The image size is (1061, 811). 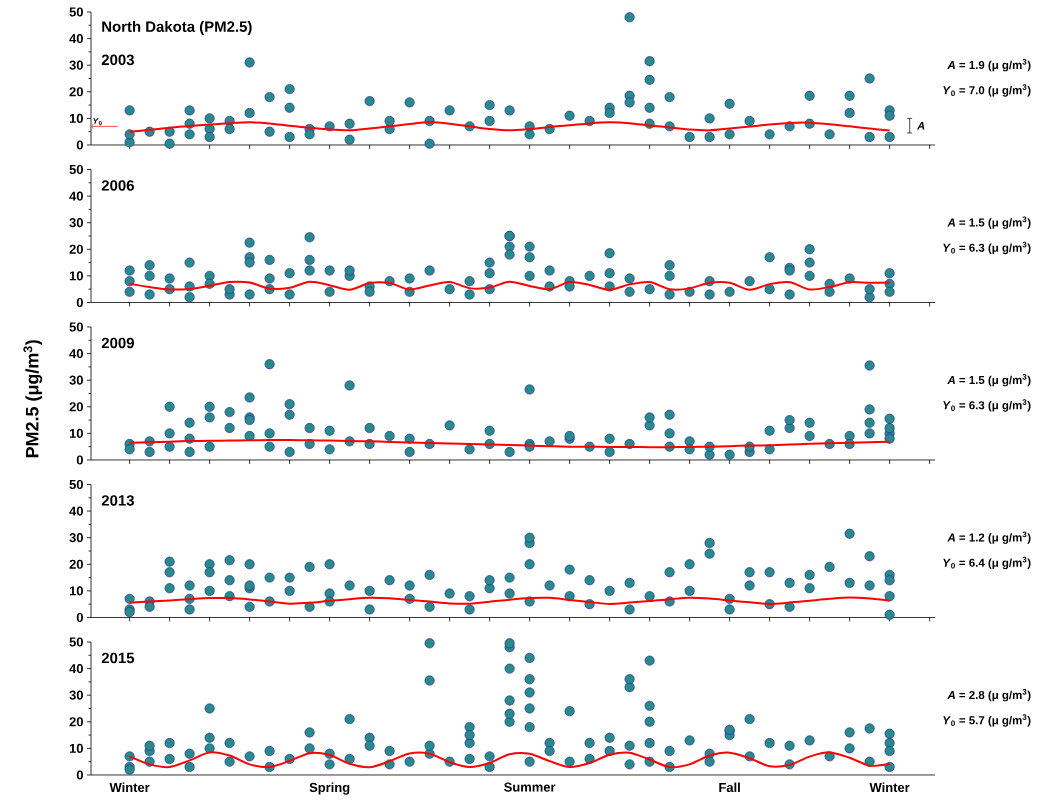 I want to click on x-tick-label: Fall, so click(x=729, y=787).